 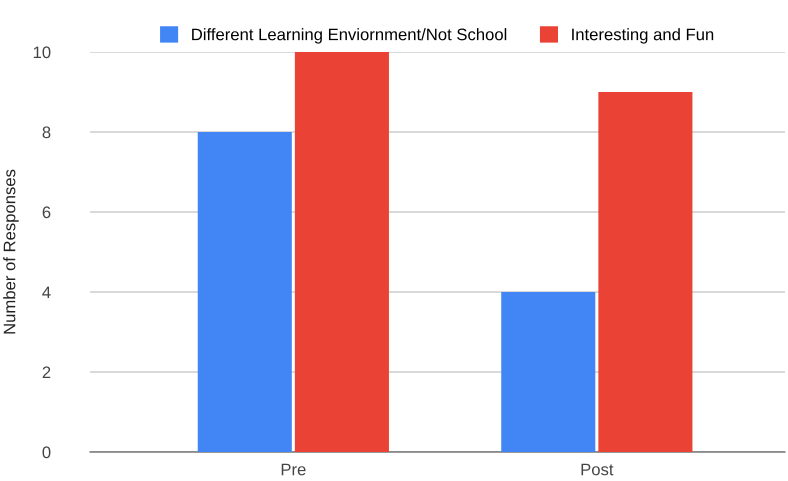 I want to click on legend-label: Interesting and Fun, so click(x=643, y=36).